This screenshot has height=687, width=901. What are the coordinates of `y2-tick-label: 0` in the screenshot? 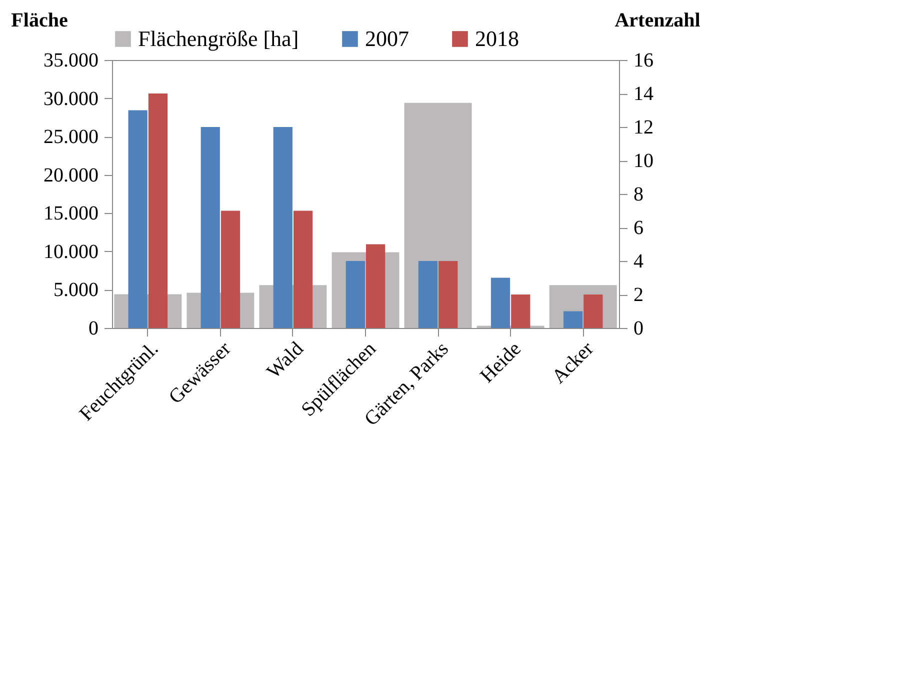 It's located at (639, 329).